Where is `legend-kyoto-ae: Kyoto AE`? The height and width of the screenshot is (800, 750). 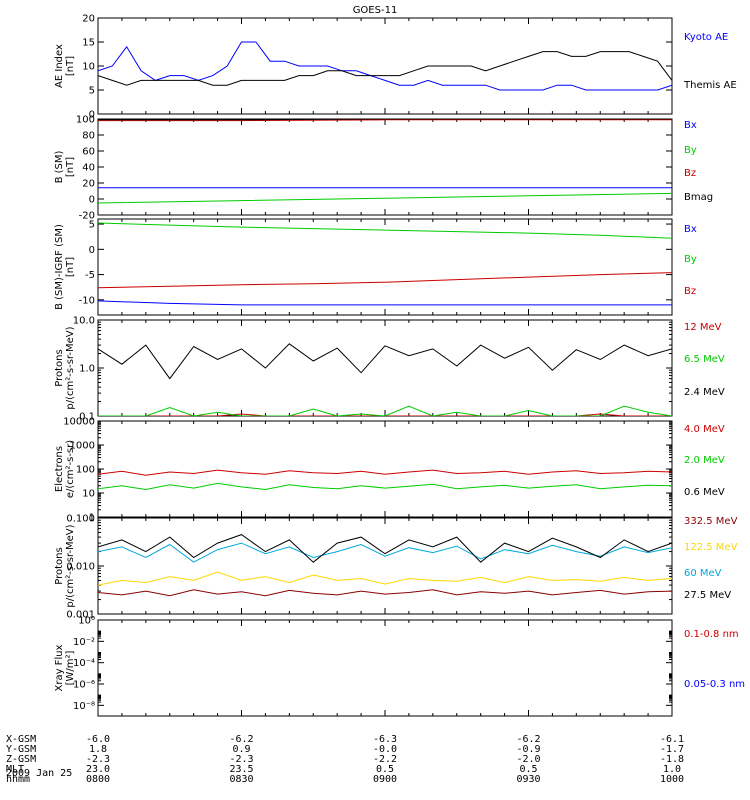 legend-kyoto-ae: Kyoto AE is located at coordinates (706, 37).